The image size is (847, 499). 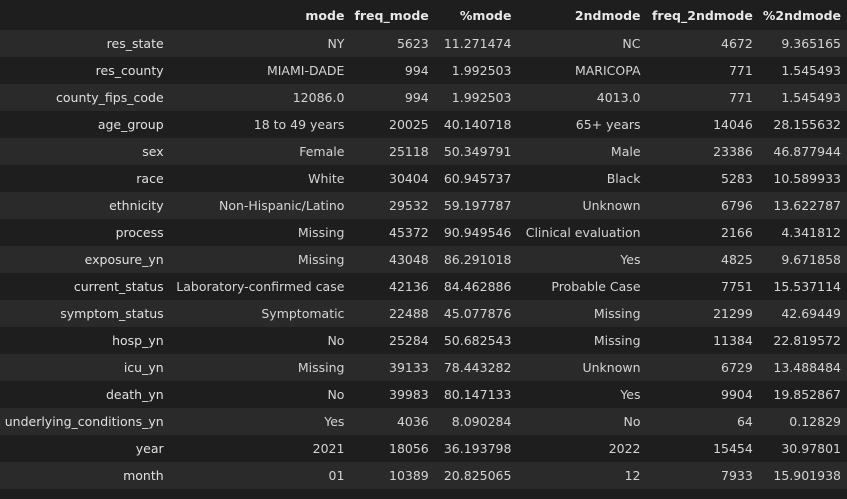 I want to click on cell-freq-2ndmode: 5283, so click(x=702, y=178).